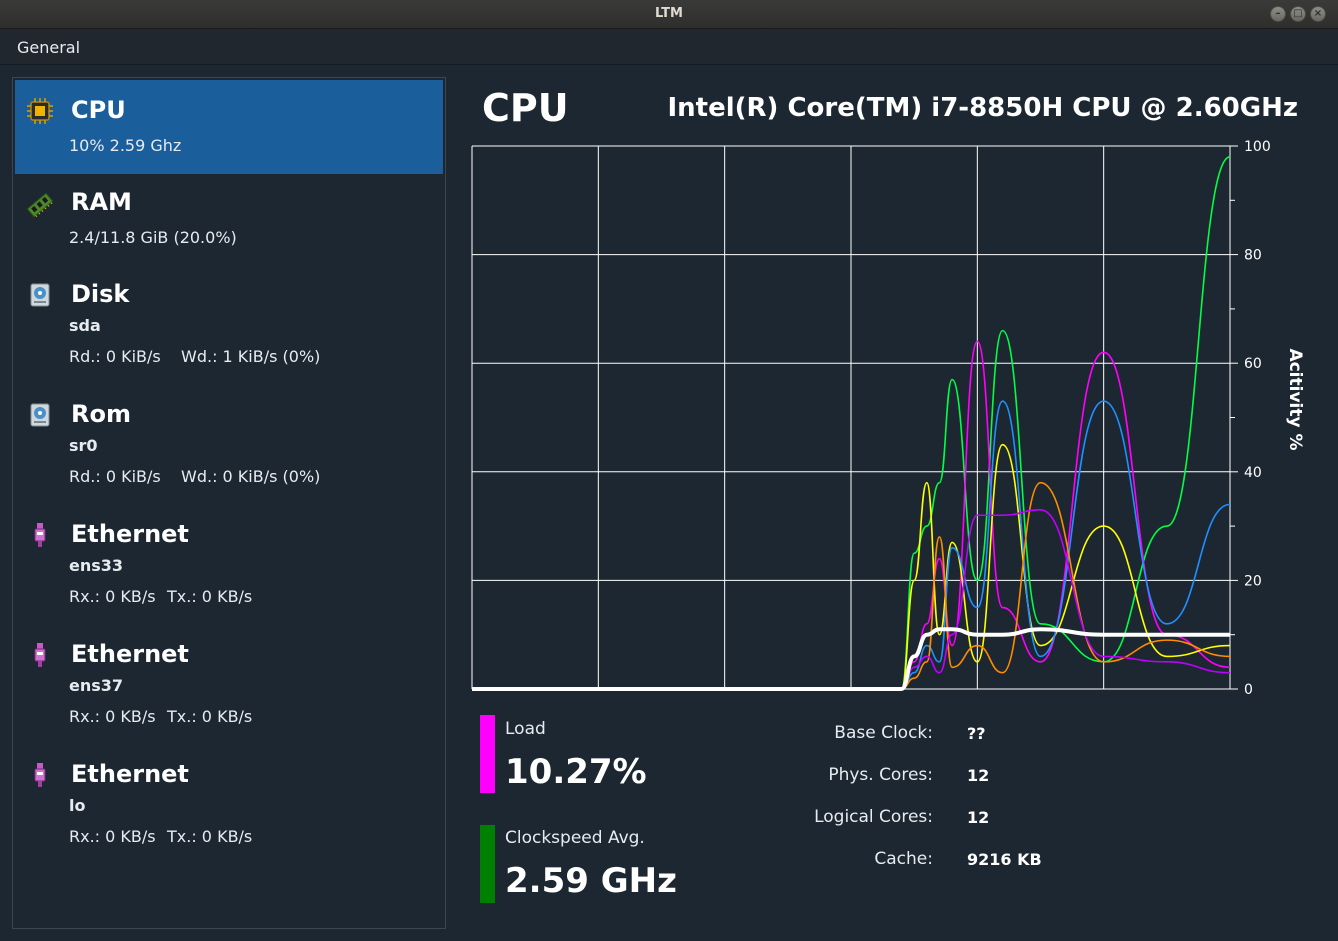 The height and width of the screenshot is (941, 1338). What do you see at coordinates (903, 859) in the screenshot?
I see `cache-label: Cache:` at bounding box center [903, 859].